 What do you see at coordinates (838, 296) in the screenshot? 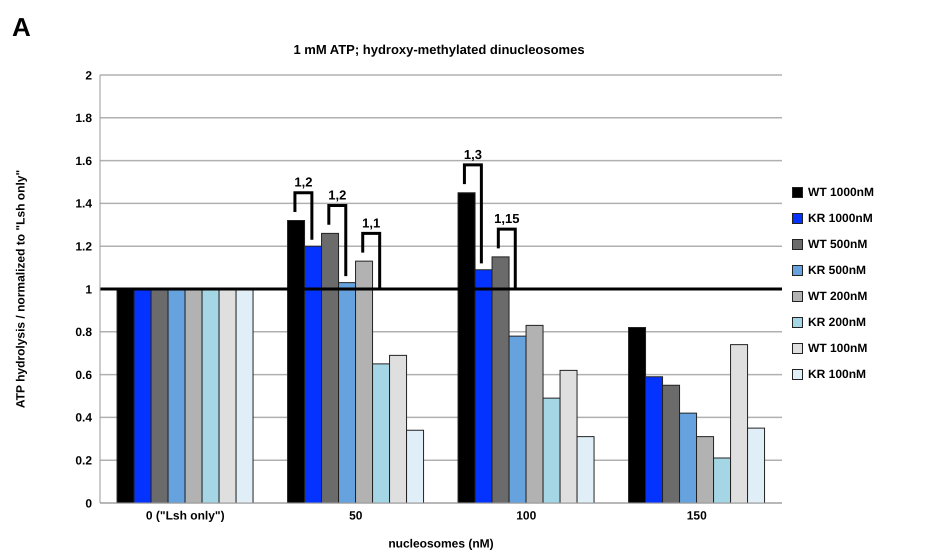
I see `legend-label: WT 200nM` at bounding box center [838, 296].